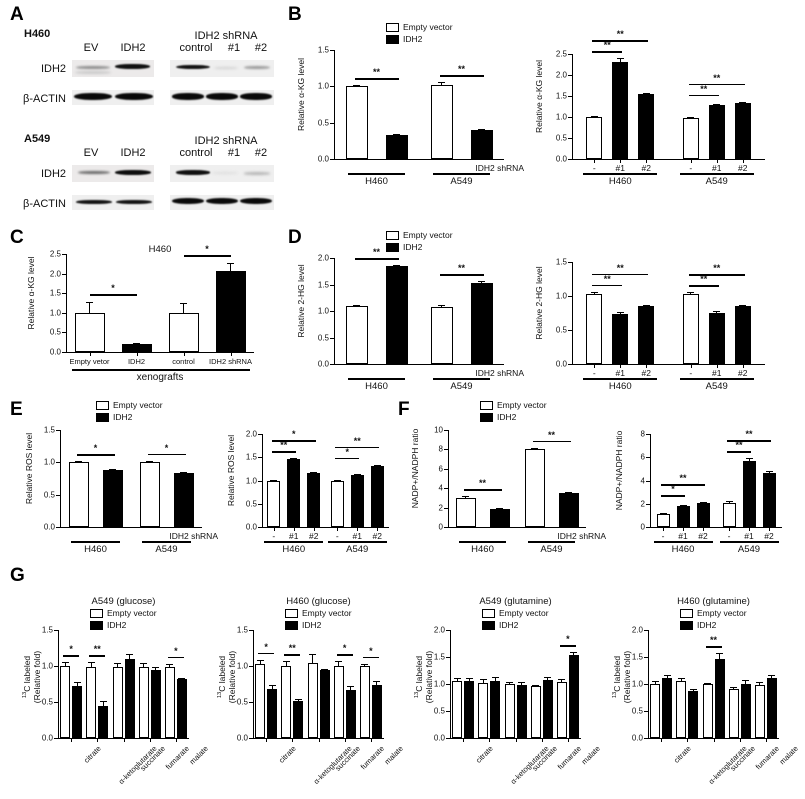 The image size is (805, 799). What do you see at coordinates (183, 361) in the screenshot?
I see `x-cat-label: control` at bounding box center [183, 361].